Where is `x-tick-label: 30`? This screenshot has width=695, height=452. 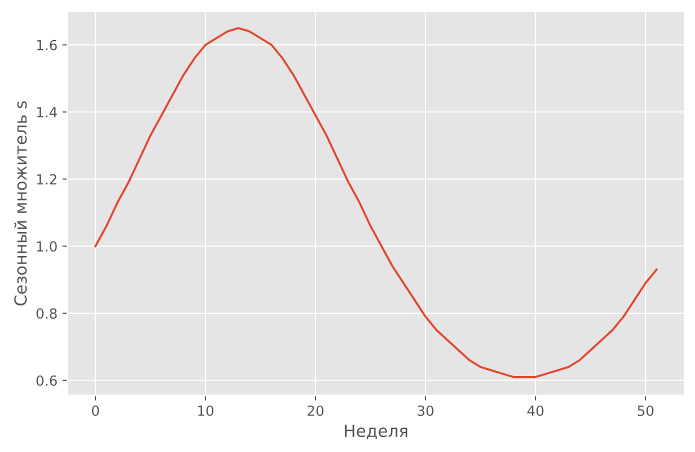 x-tick-label: 30 is located at coordinates (426, 410).